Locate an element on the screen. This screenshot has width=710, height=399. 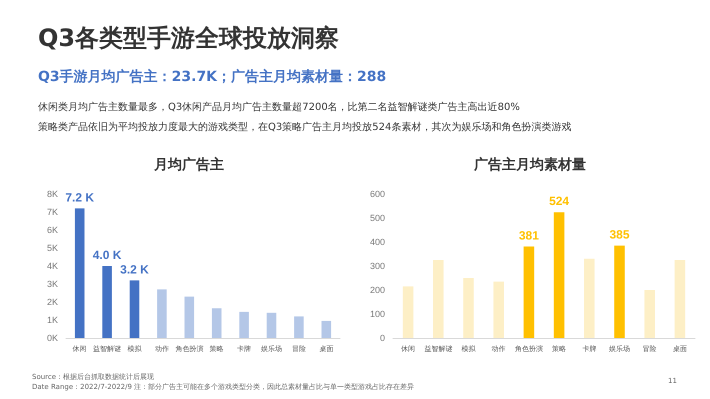
y-tick-label: 8K is located at coordinates (52, 194).